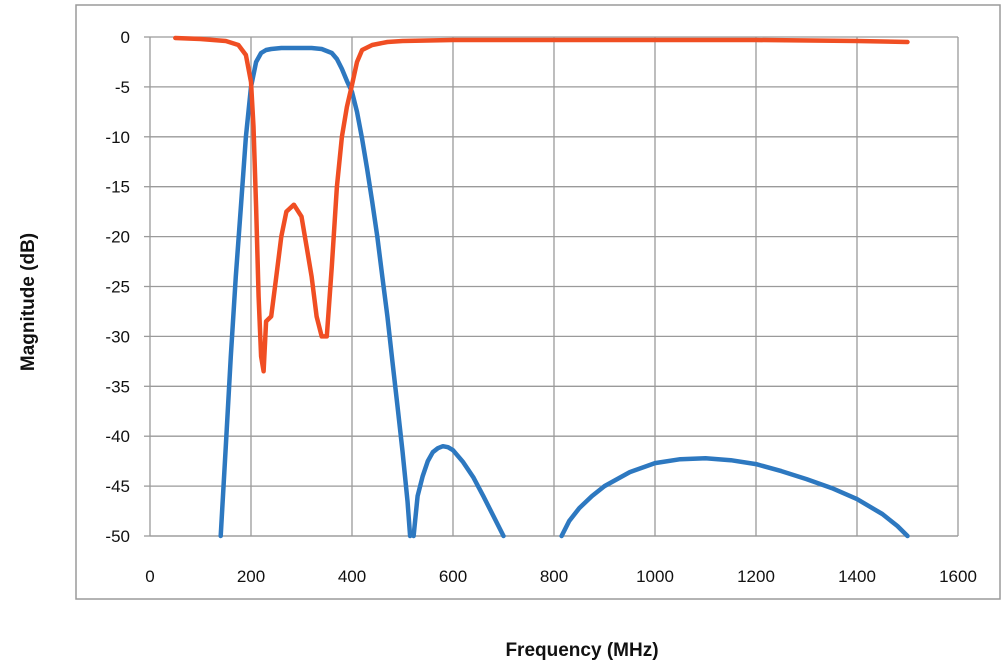 This screenshot has width=1002, height=667. Describe the element at coordinates (857, 576) in the screenshot. I see `x-tick-label: 1400` at that location.